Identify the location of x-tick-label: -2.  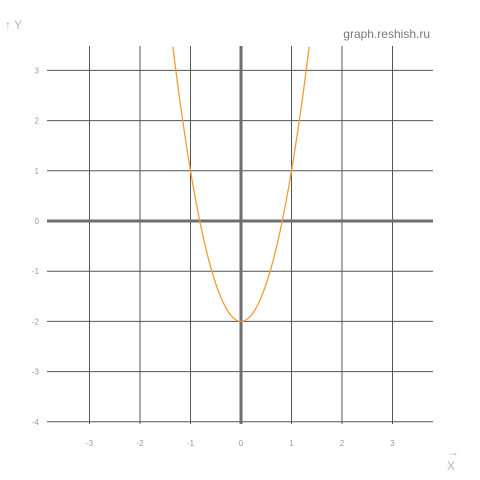
(140, 443).